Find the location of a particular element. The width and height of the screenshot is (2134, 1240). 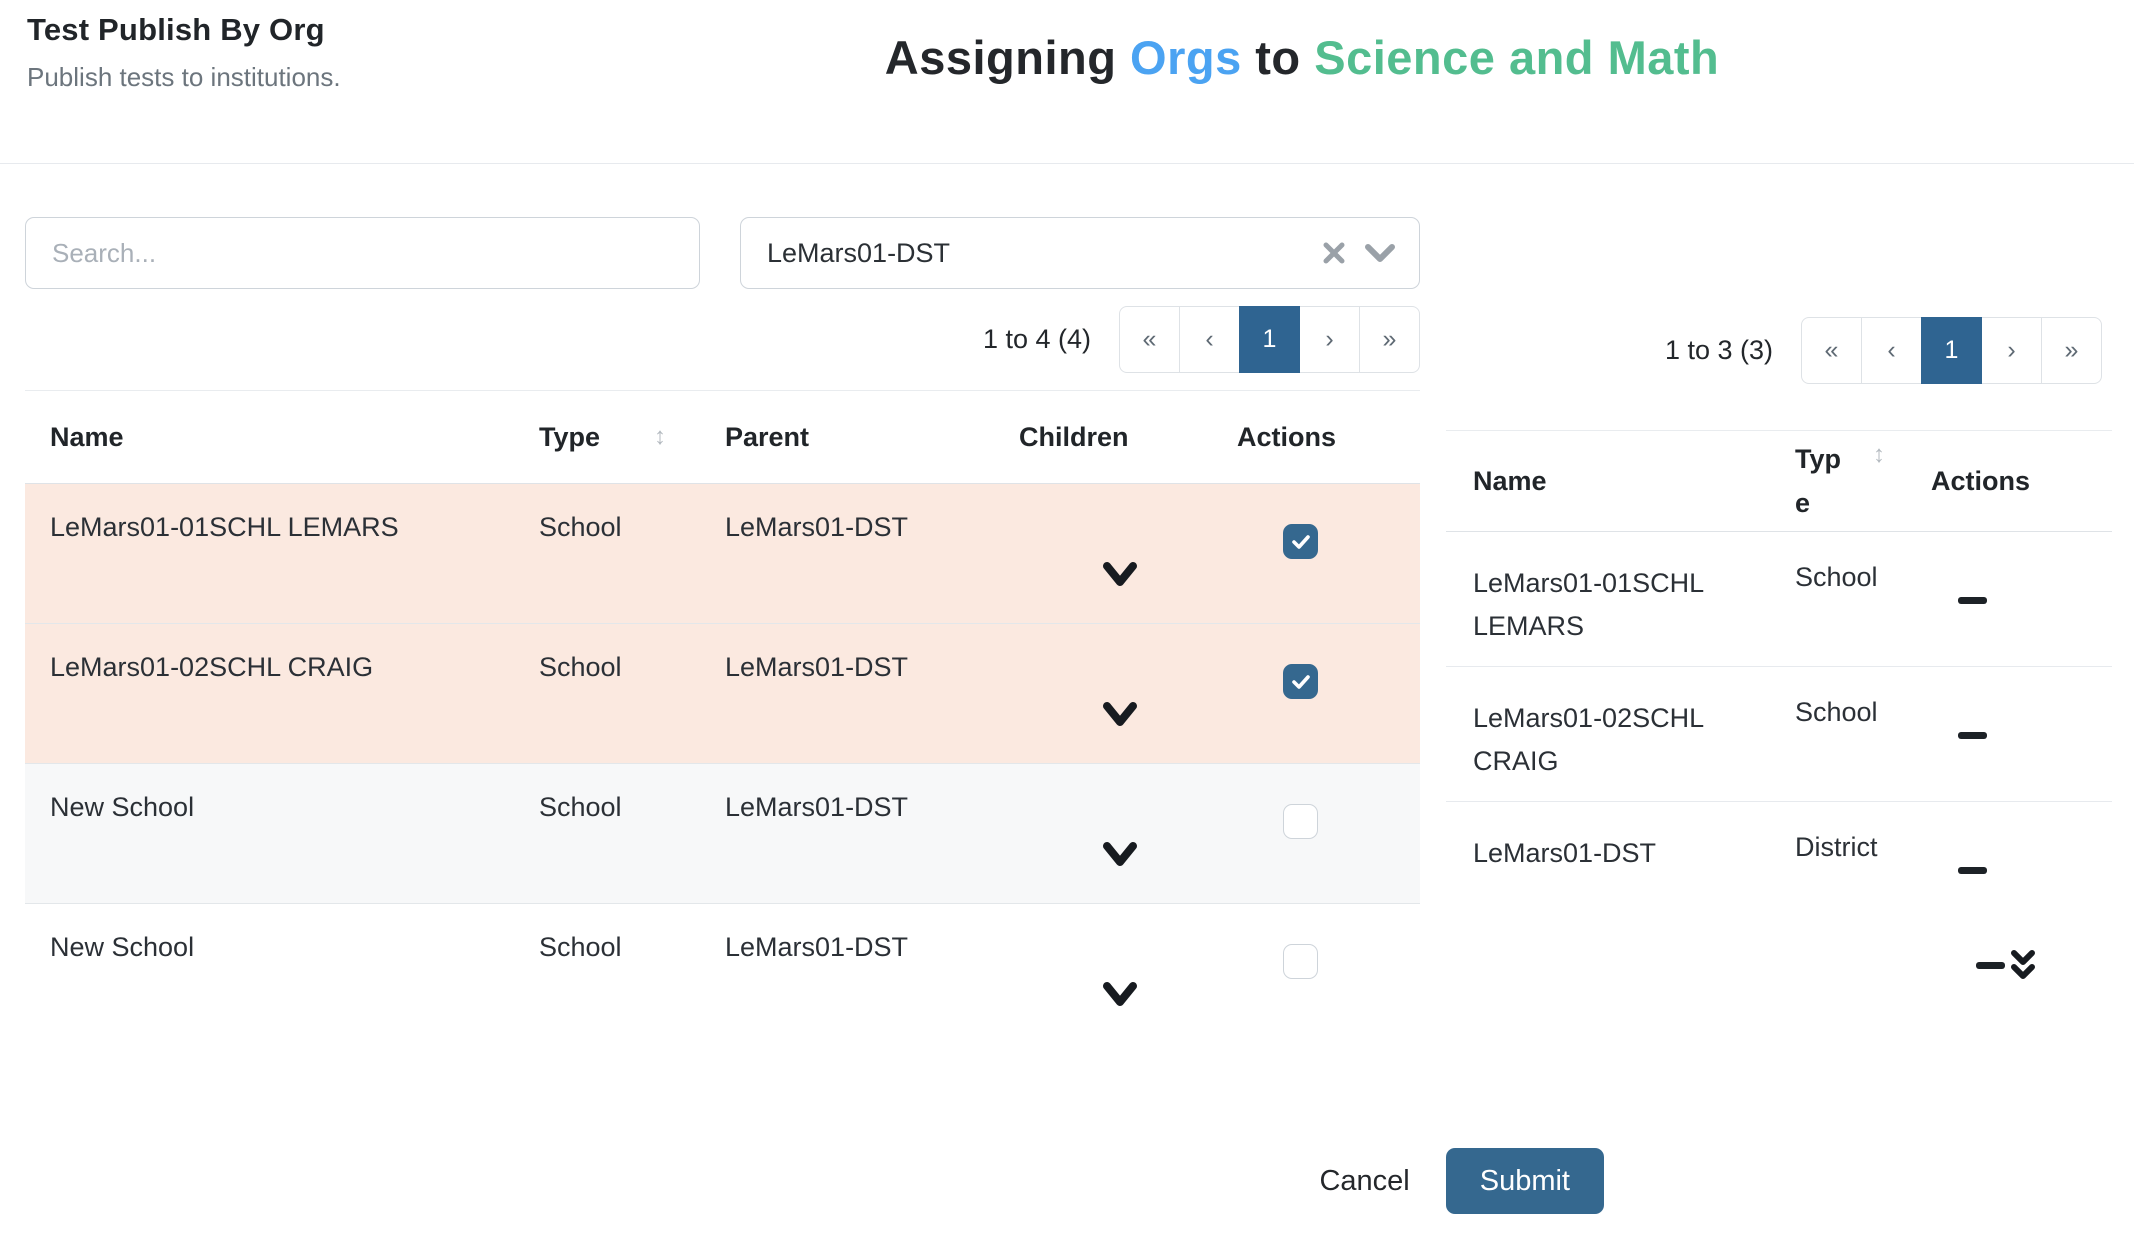

table-row: LeMars01-02SCHL CRAIG School is located at coordinates (1779, 734).